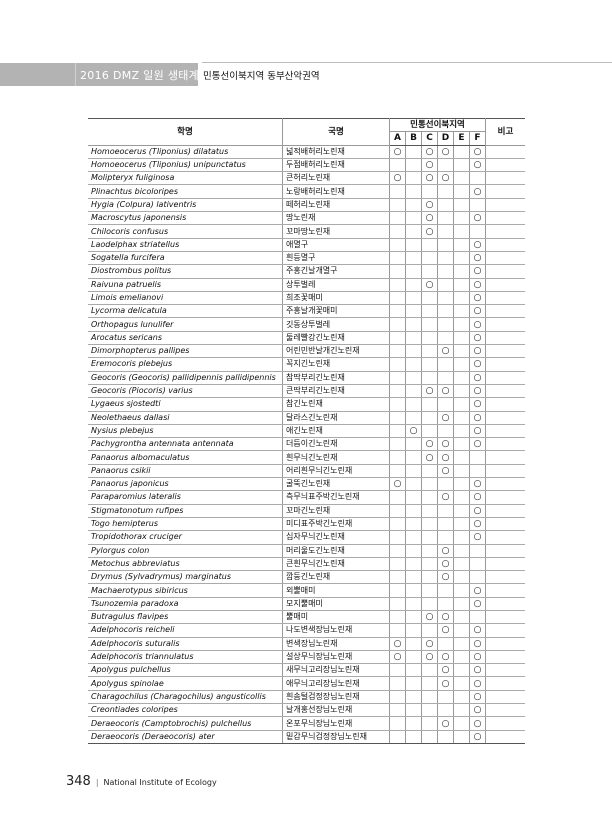 The image size is (612, 840). What do you see at coordinates (185, 736) in the screenshot?
I see `scientific-name: Deraeocoris (Deraeocoris) ater` at bounding box center [185, 736].